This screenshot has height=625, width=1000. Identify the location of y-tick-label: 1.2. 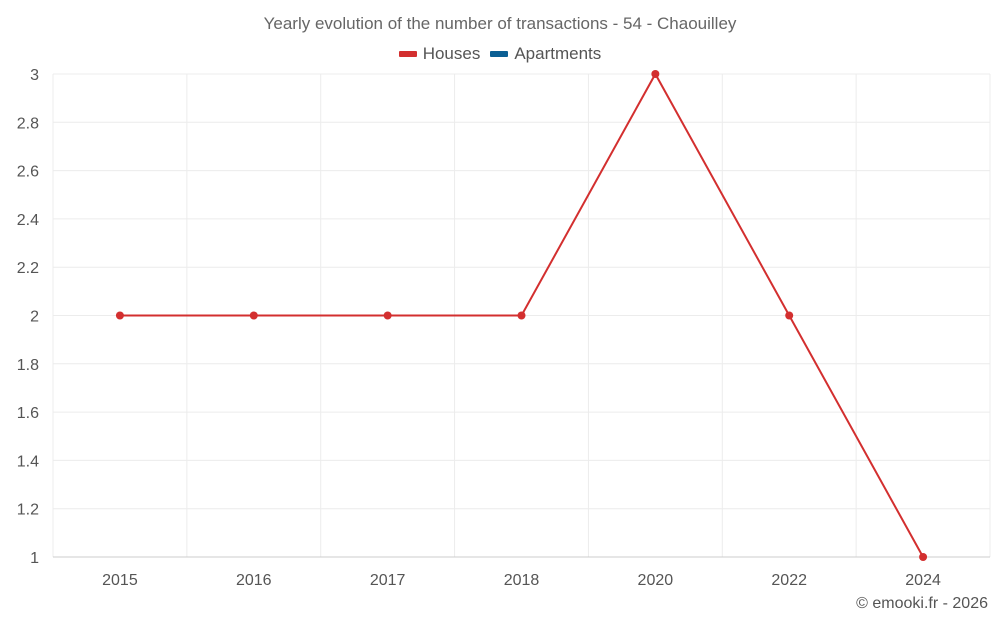
(28, 510).